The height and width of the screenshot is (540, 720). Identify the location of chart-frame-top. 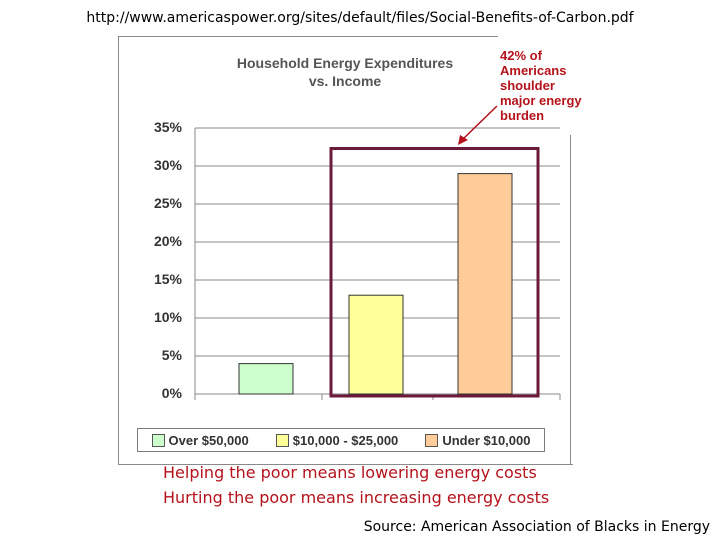
(308, 36).